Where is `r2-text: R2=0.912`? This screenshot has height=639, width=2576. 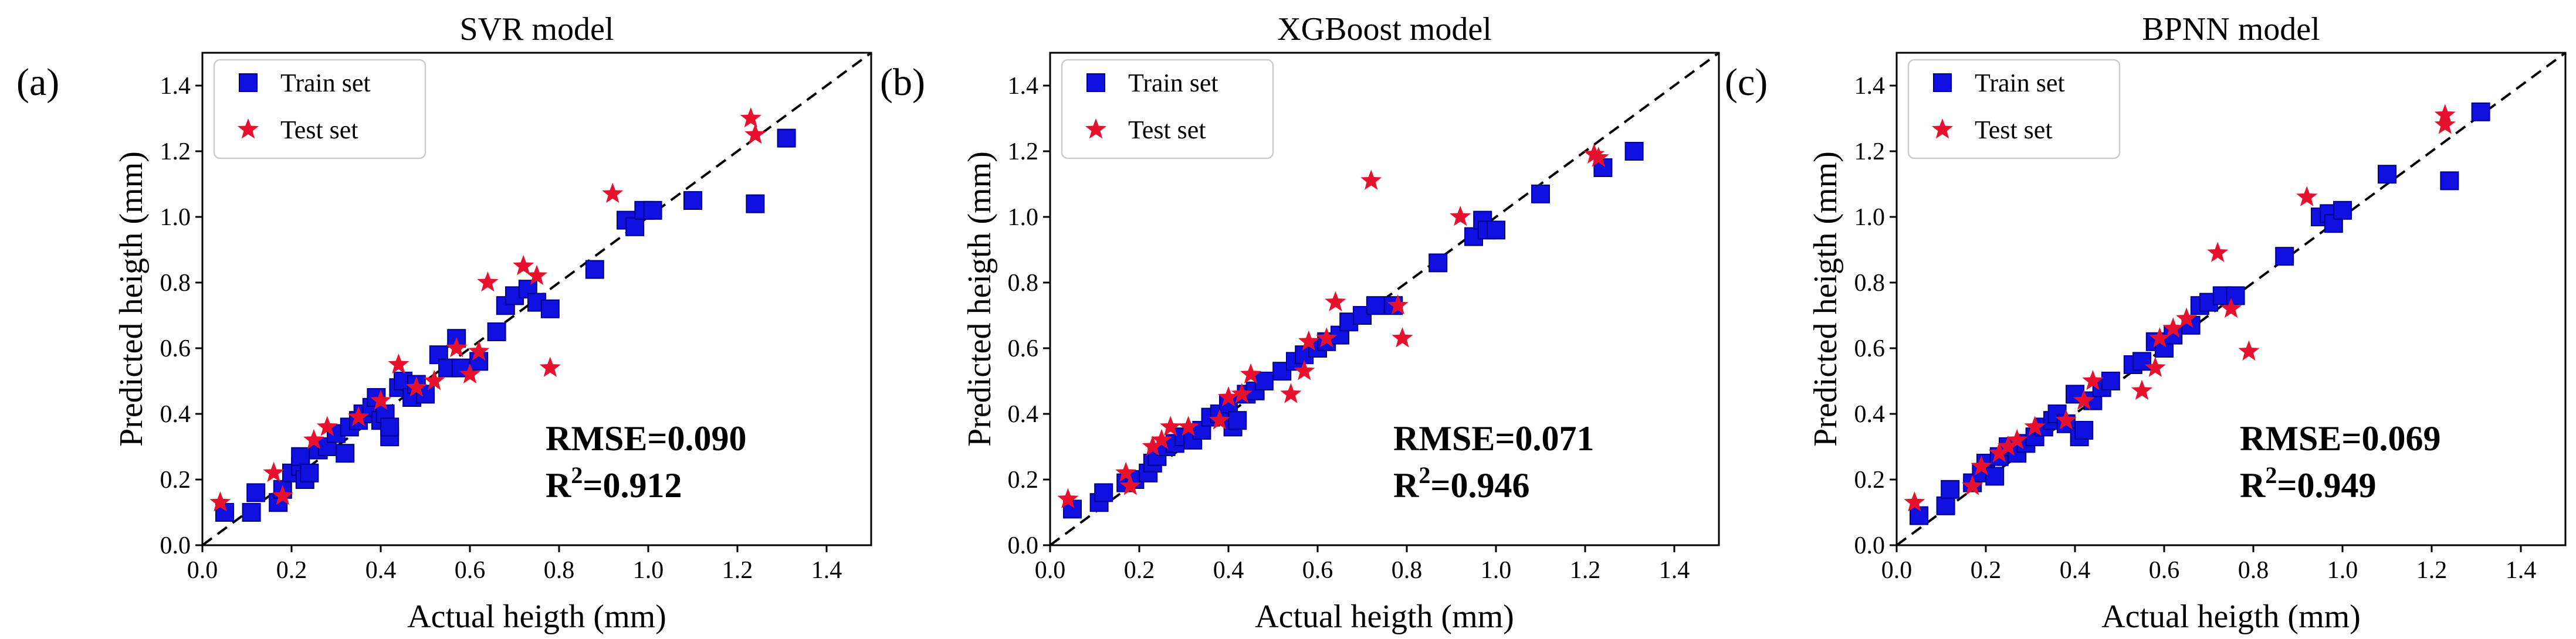 r2-text: R2=0.912 is located at coordinates (614, 483).